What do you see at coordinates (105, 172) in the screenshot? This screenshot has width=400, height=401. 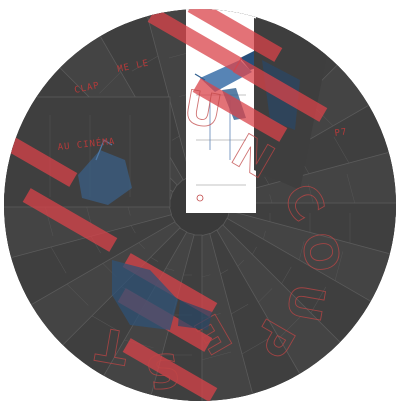 I see `tank-drawing-icon` at bounding box center [105, 172].